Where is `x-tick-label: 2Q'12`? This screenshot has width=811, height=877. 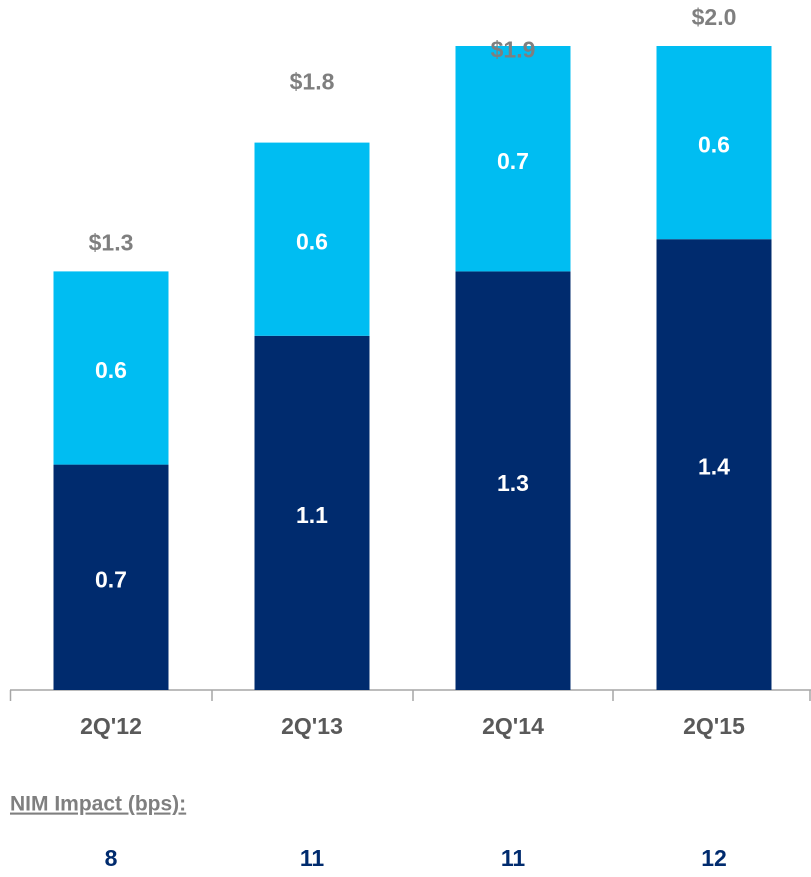 x-tick-label: 2Q'12 is located at coordinates (111, 726).